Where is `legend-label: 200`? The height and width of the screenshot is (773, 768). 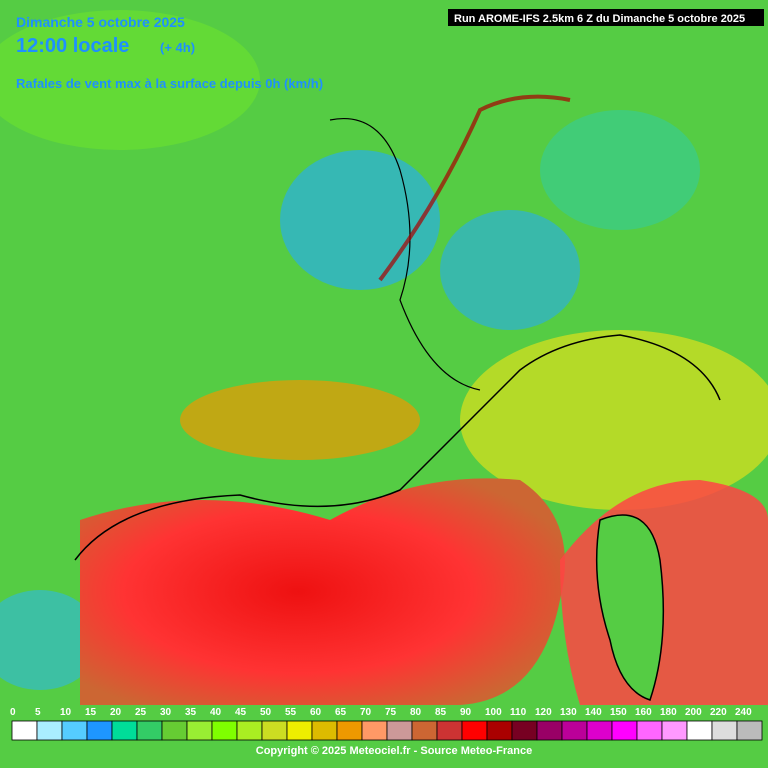 legend-label: 200 is located at coordinates (693, 712).